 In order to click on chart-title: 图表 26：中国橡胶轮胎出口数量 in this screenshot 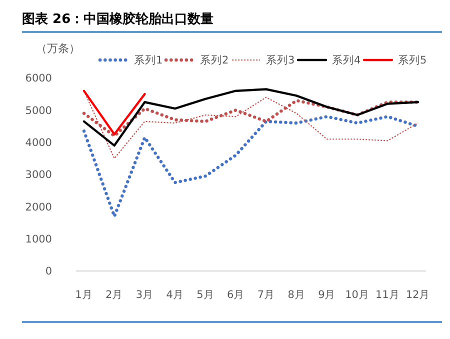, I will do `click(118, 19)`.